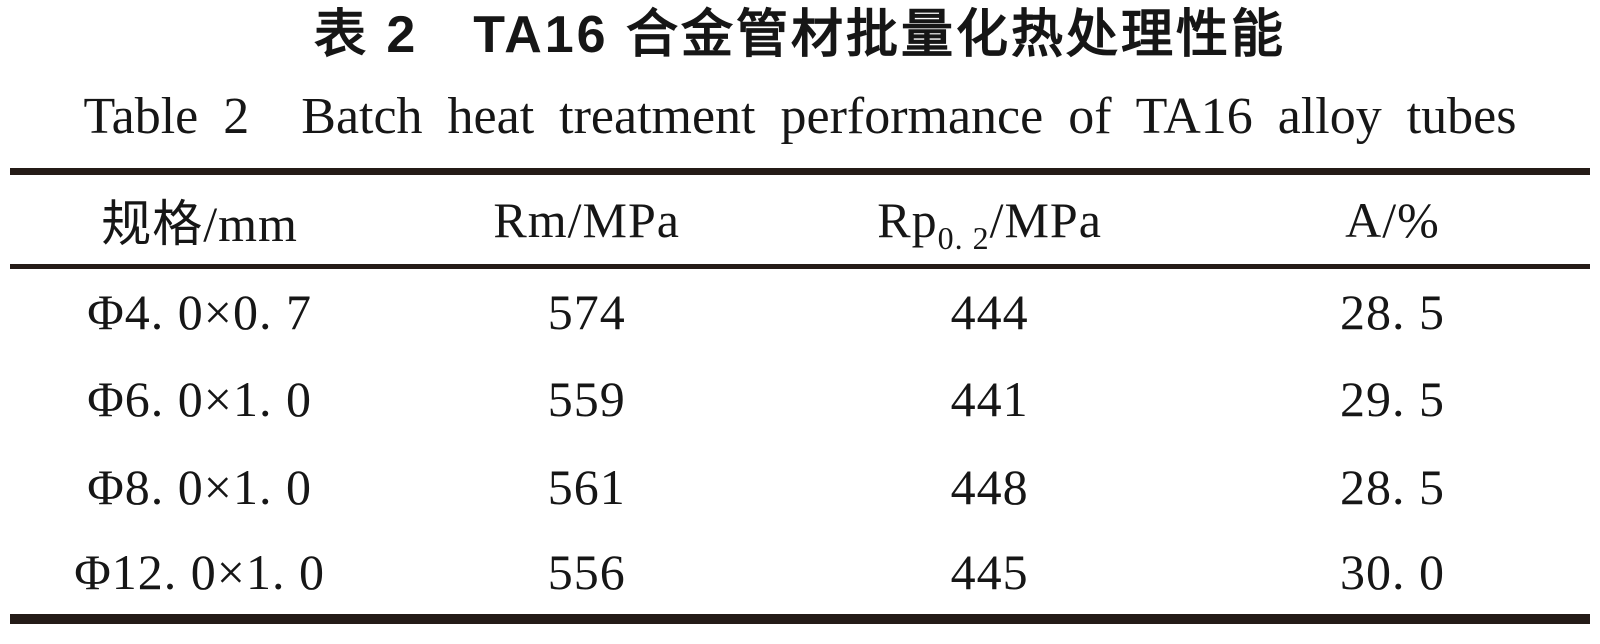  I want to click on cell-rm: 559, so click(586, 398).